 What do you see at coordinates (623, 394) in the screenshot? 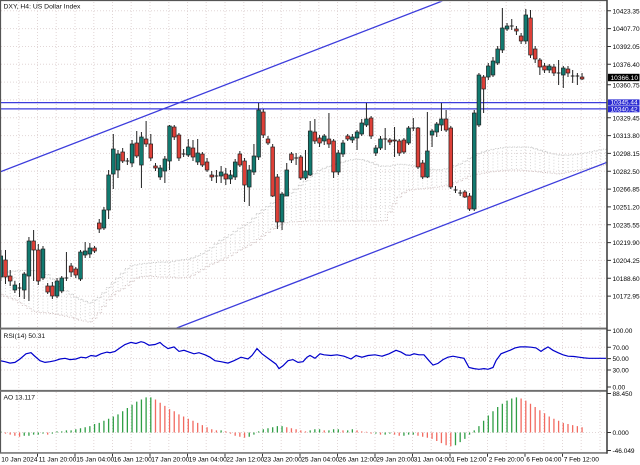
I see `svg-text: 88.450` at bounding box center [623, 394].